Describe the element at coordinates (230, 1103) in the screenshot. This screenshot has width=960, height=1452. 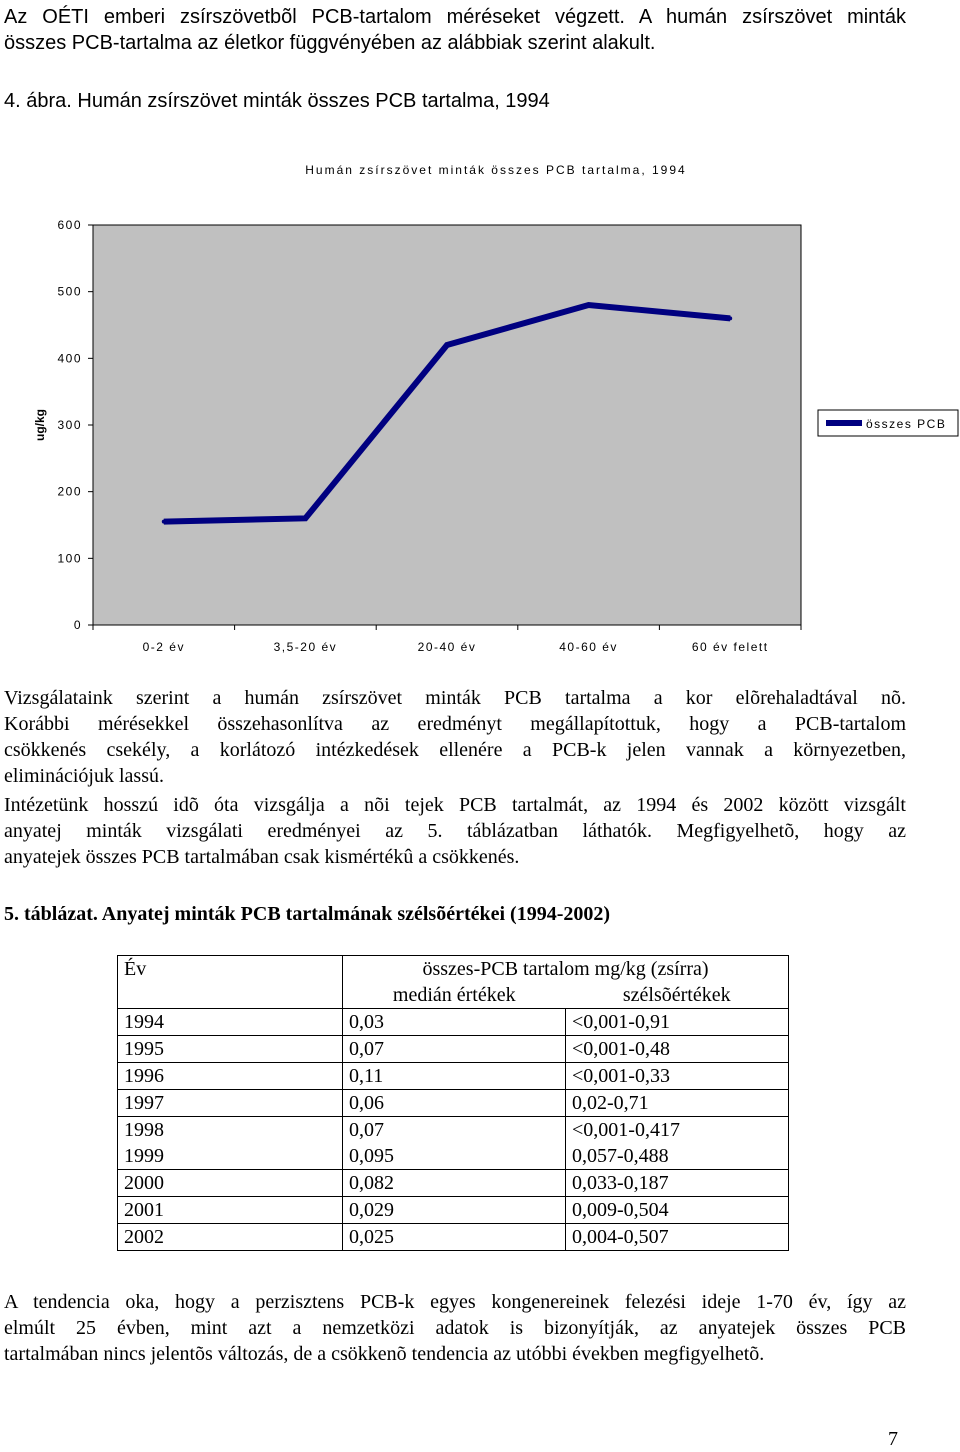
I see `cell-year: 1997` at that location.